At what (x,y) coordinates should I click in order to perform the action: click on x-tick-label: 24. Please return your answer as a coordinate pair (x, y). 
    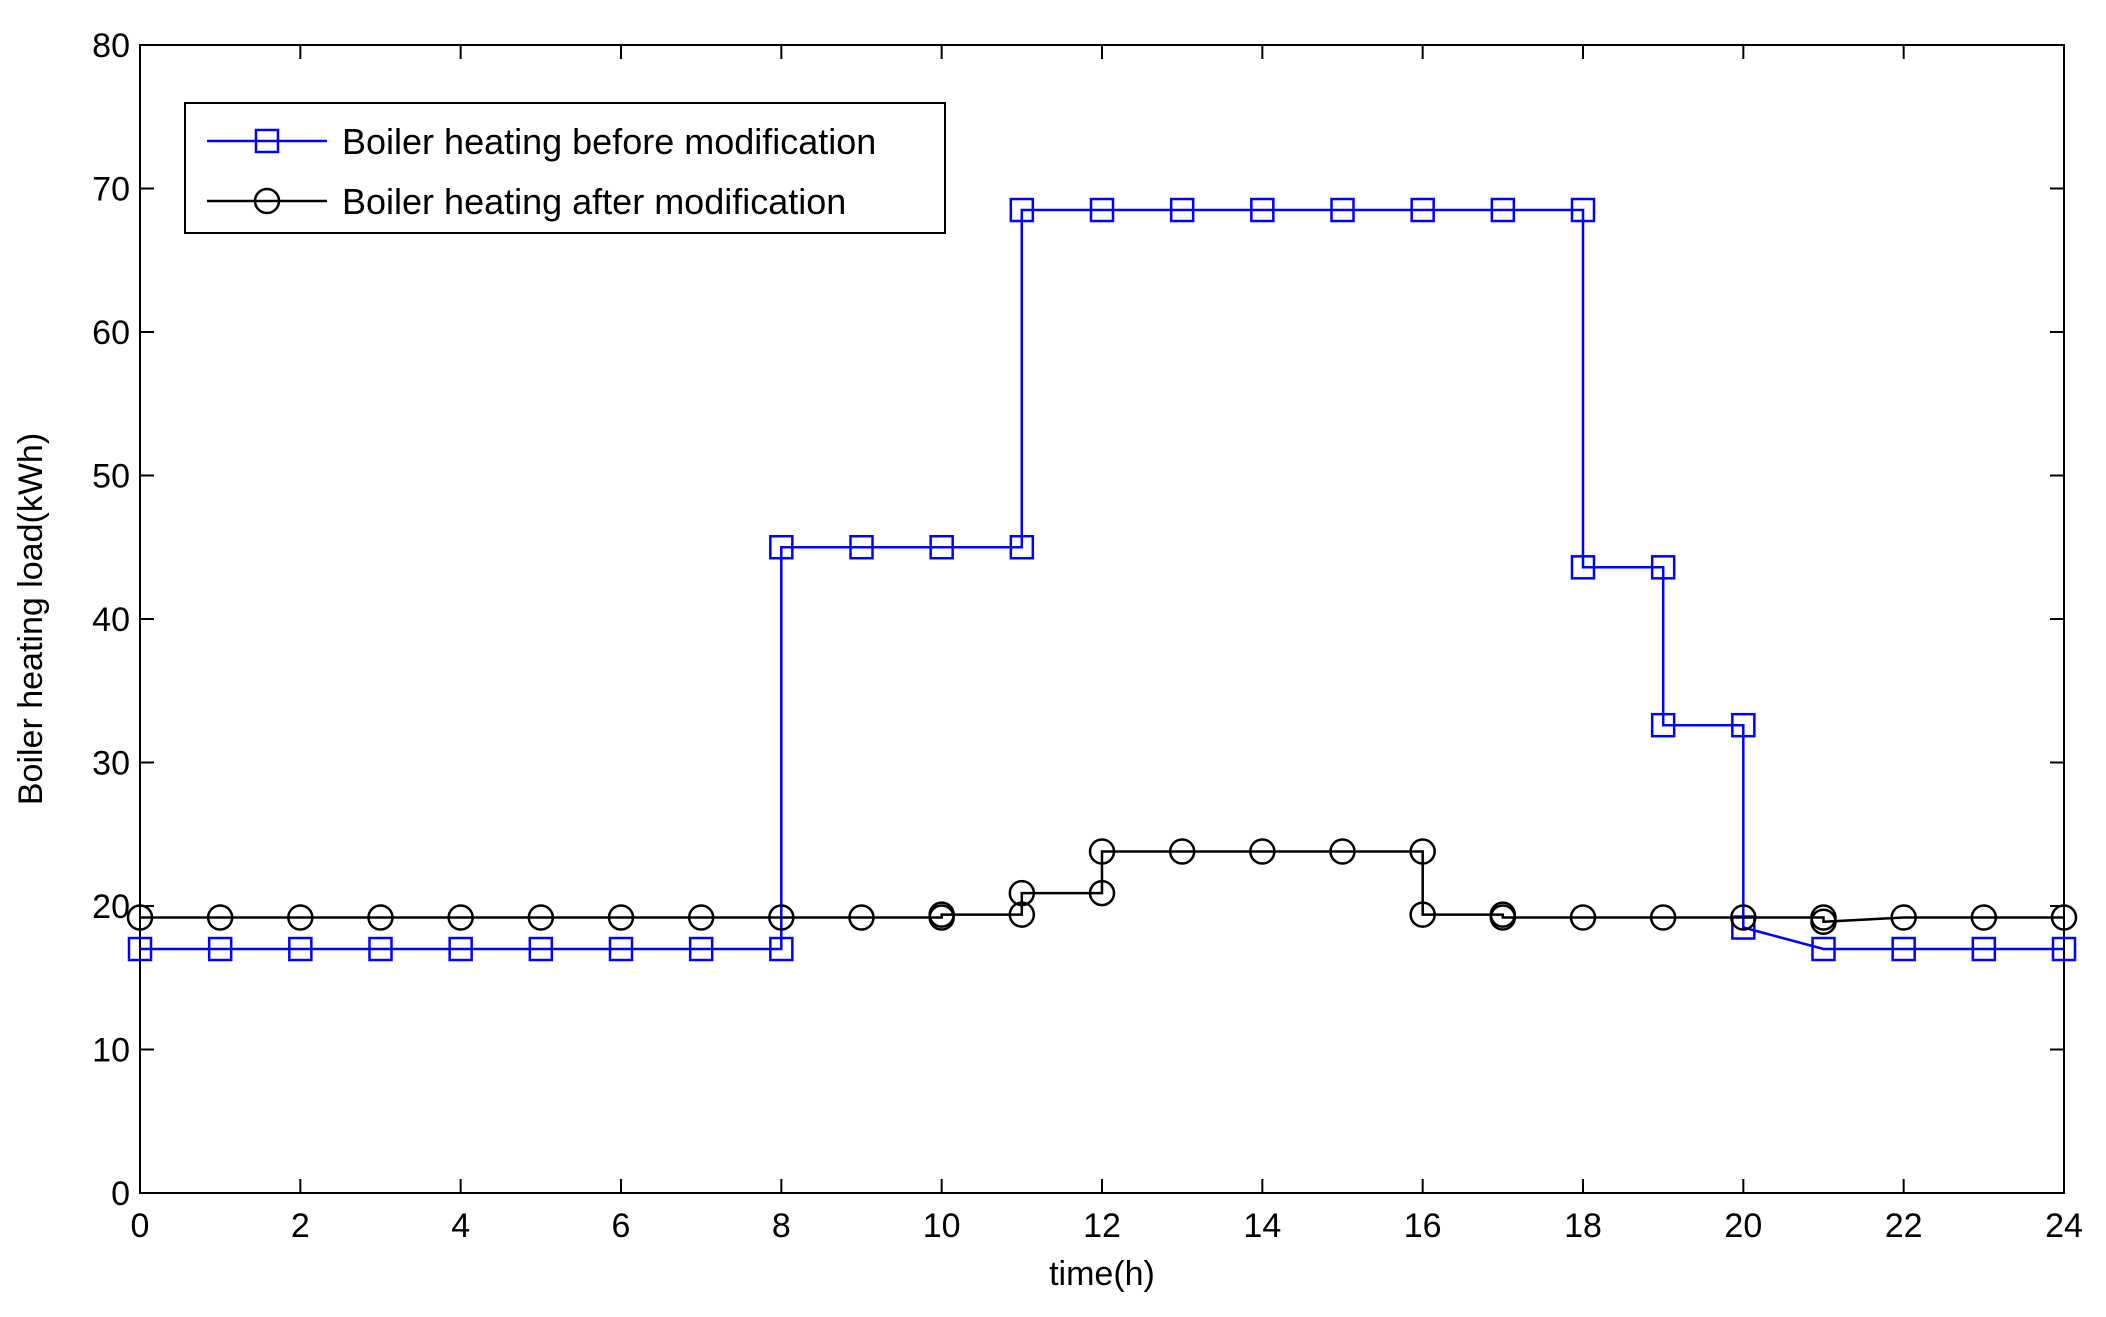
    Looking at the image, I should click on (2064, 1226).